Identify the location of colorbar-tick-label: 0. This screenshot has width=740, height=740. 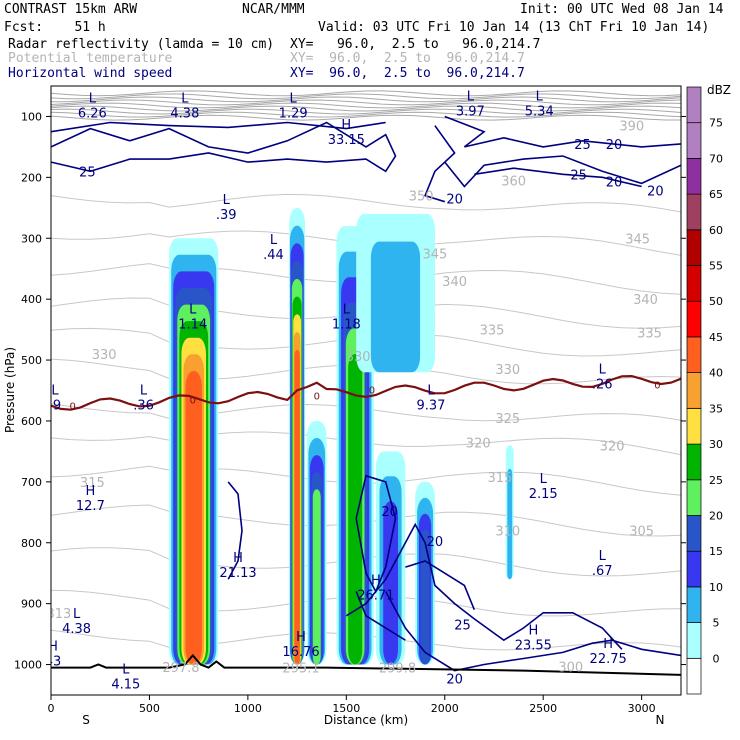
(716, 658).